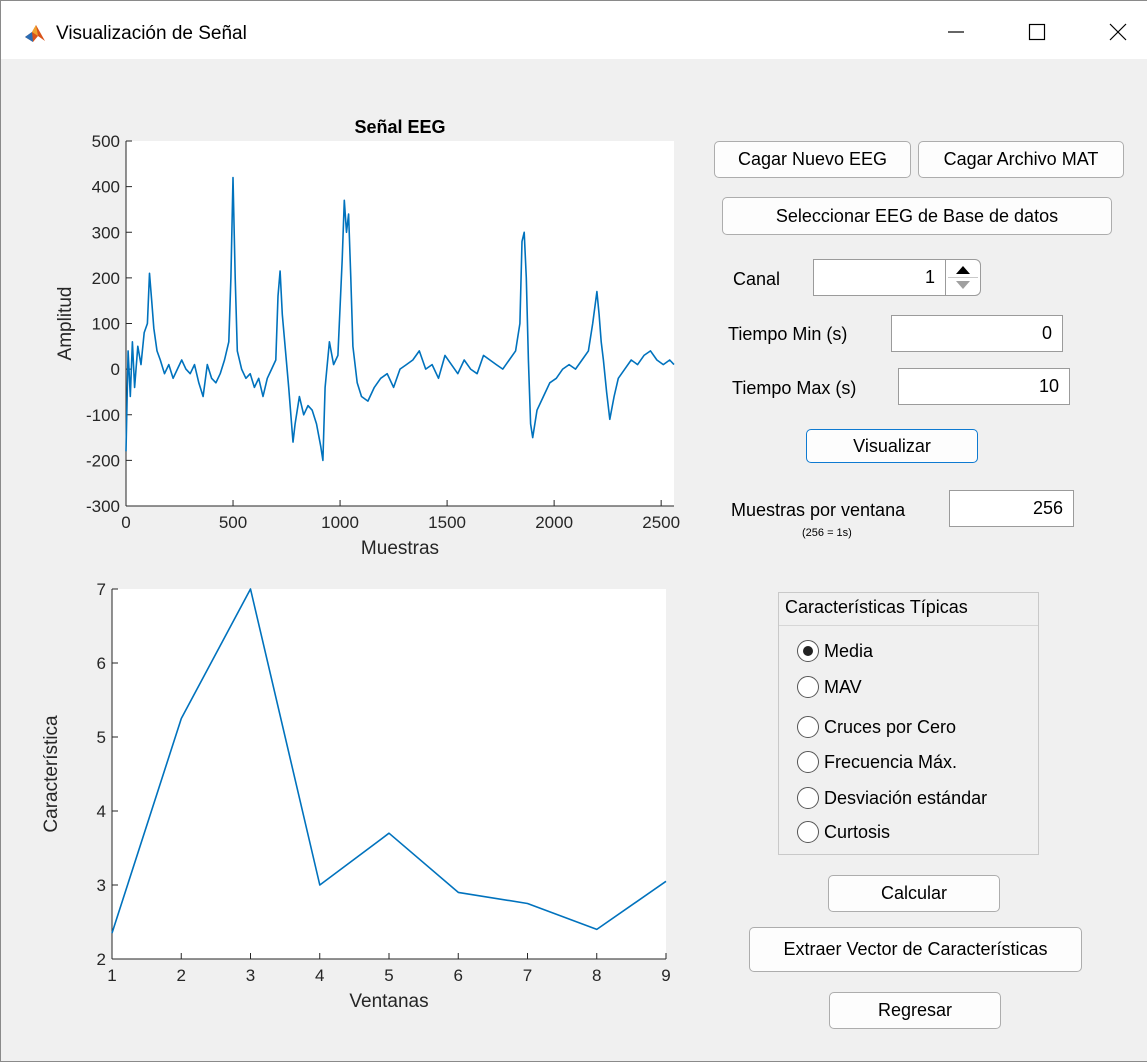 The width and height of the screenshot is (1147, 1062). What do you see at coordinates (319, 975) in the screenshot?
I see `x-tick-label: 4` at bounding box center [319, 975].